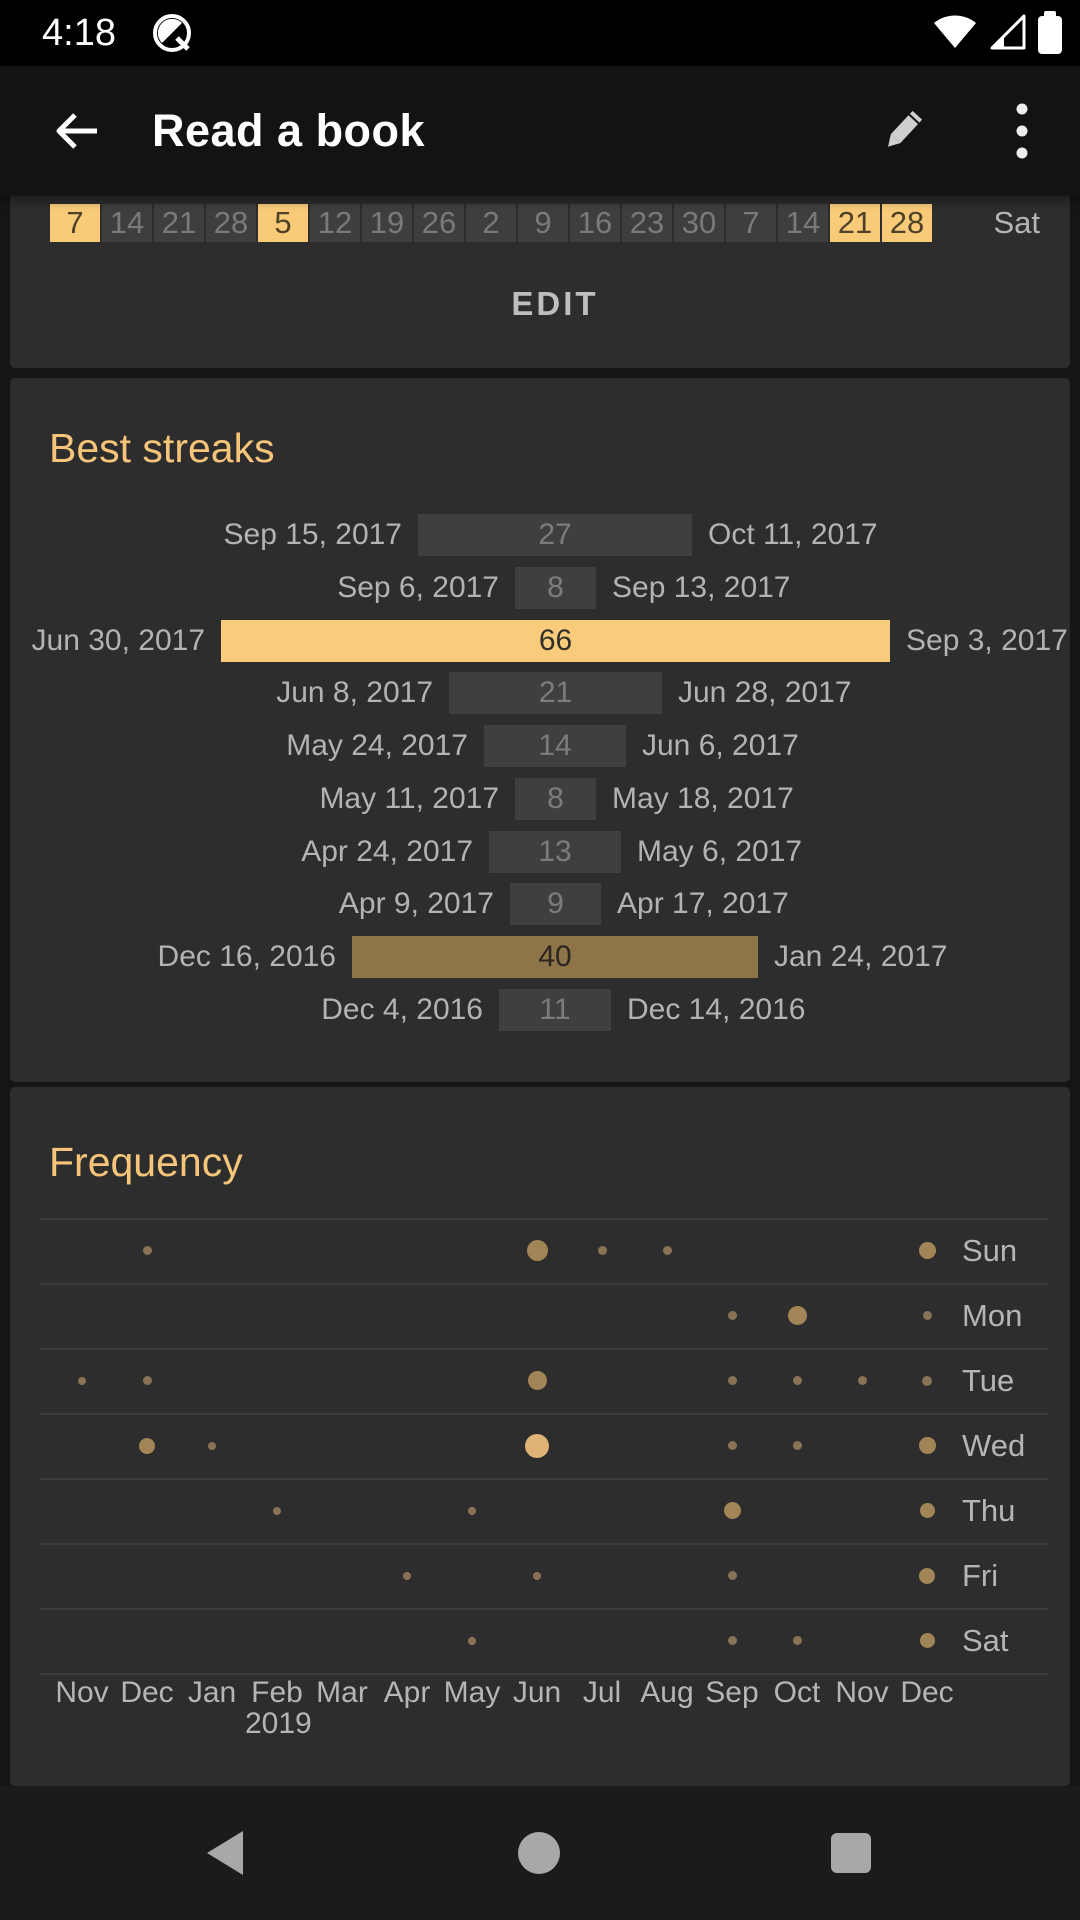 Image resolution: width=1080 pixels, height=1920 pixels. What do you see at coordinates (277, 1692) in the screenshot?
I see `frequency-month-label: Feb` at bounding box center [277, 1692].